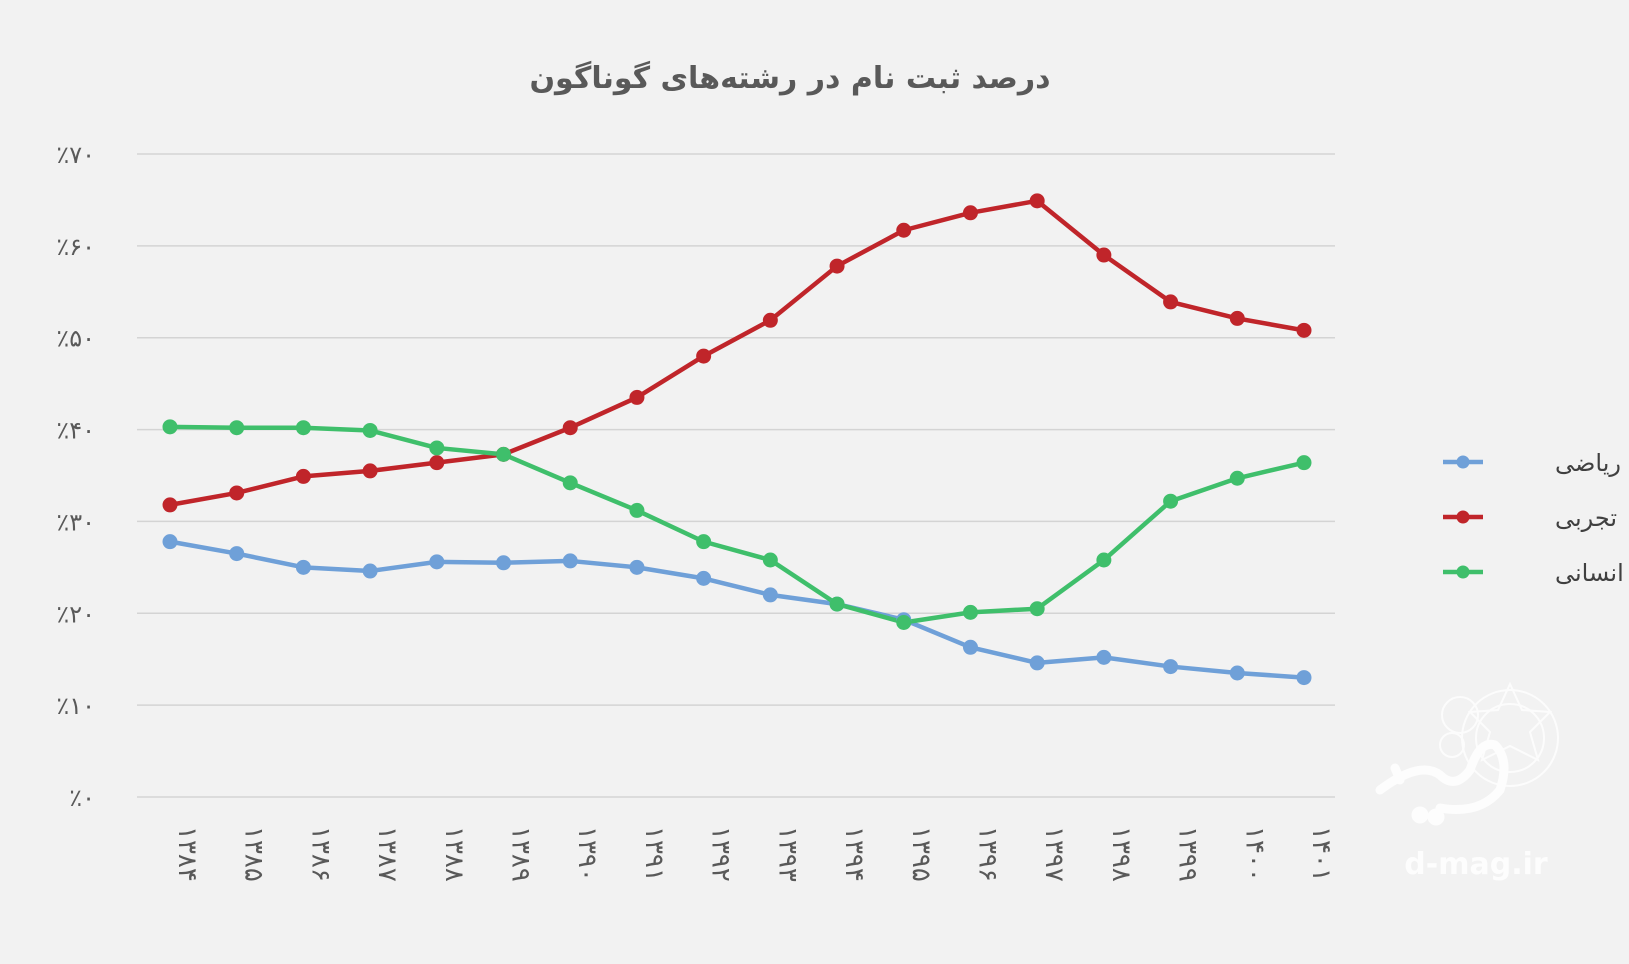 This screenshot has width=1629, height=964. I want to click on x-tick-label: ۱۳۸۴, so click(187, 854).